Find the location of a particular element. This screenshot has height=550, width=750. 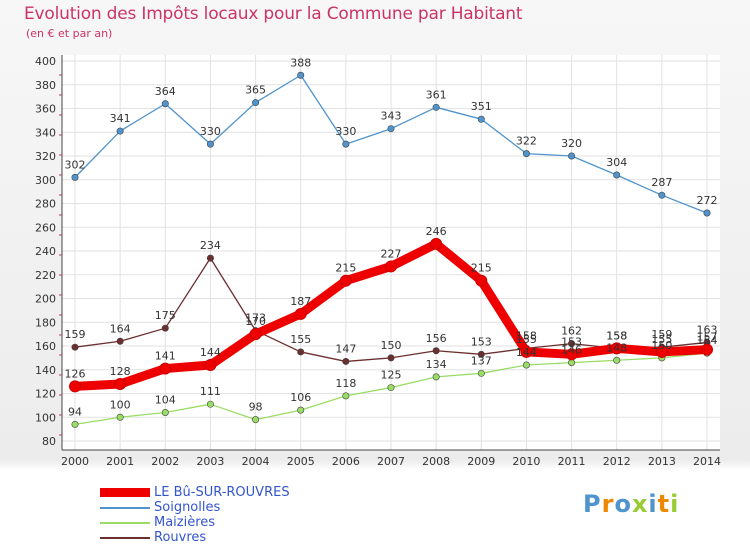

x-tick-label: 2007 is located at coordinates (391, 461).